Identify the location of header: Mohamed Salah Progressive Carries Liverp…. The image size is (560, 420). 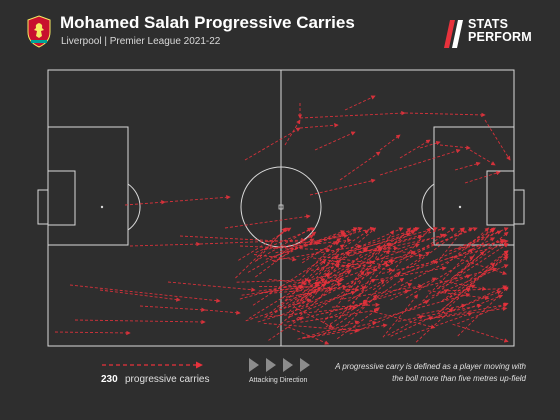
(280, 30).